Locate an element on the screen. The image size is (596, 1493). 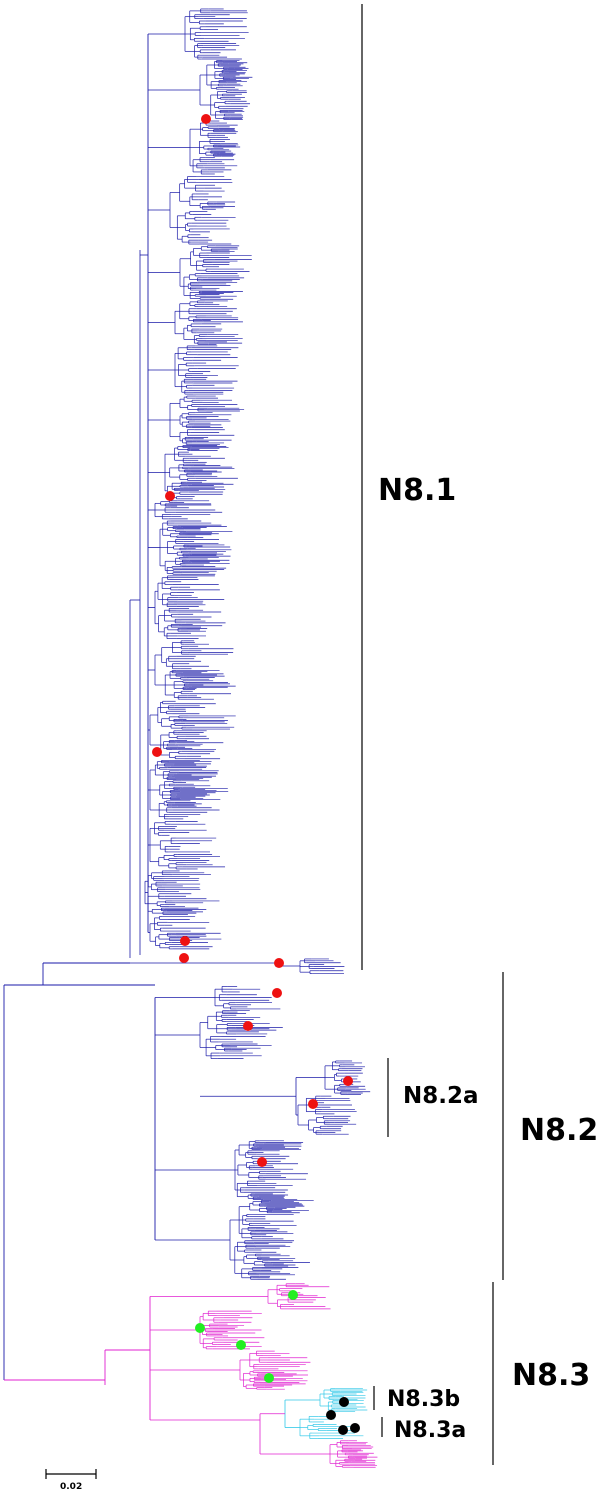
clade-label-n8-2a: N8.2a is located at coordinates (441, 1096).